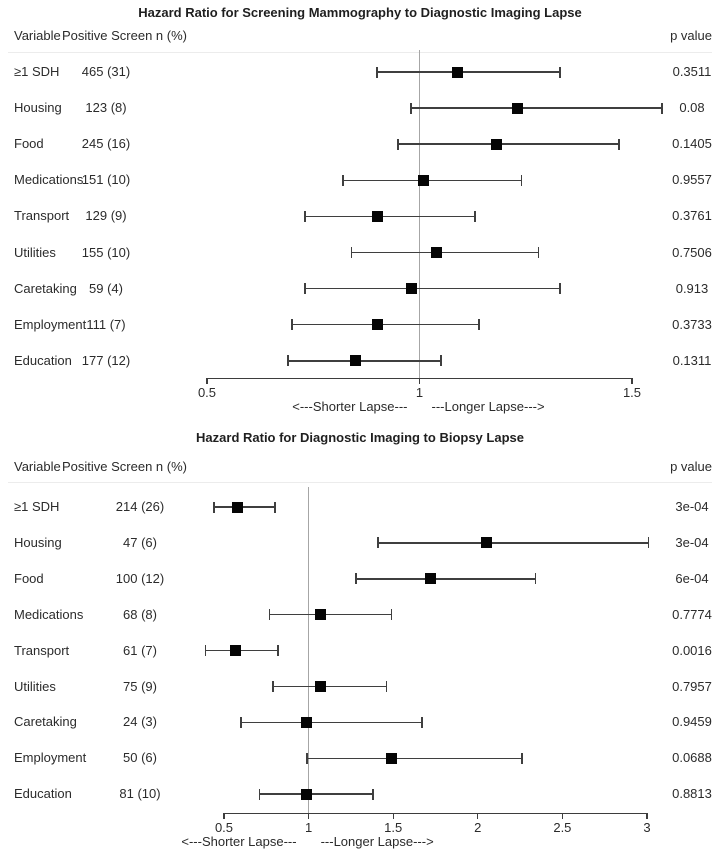 The height and width of the screenshot is (857, 720). What do you see at coordinates (360, 52) in the screenshot?
I see `panel1-header-divider` at bounding box center [360, 52].